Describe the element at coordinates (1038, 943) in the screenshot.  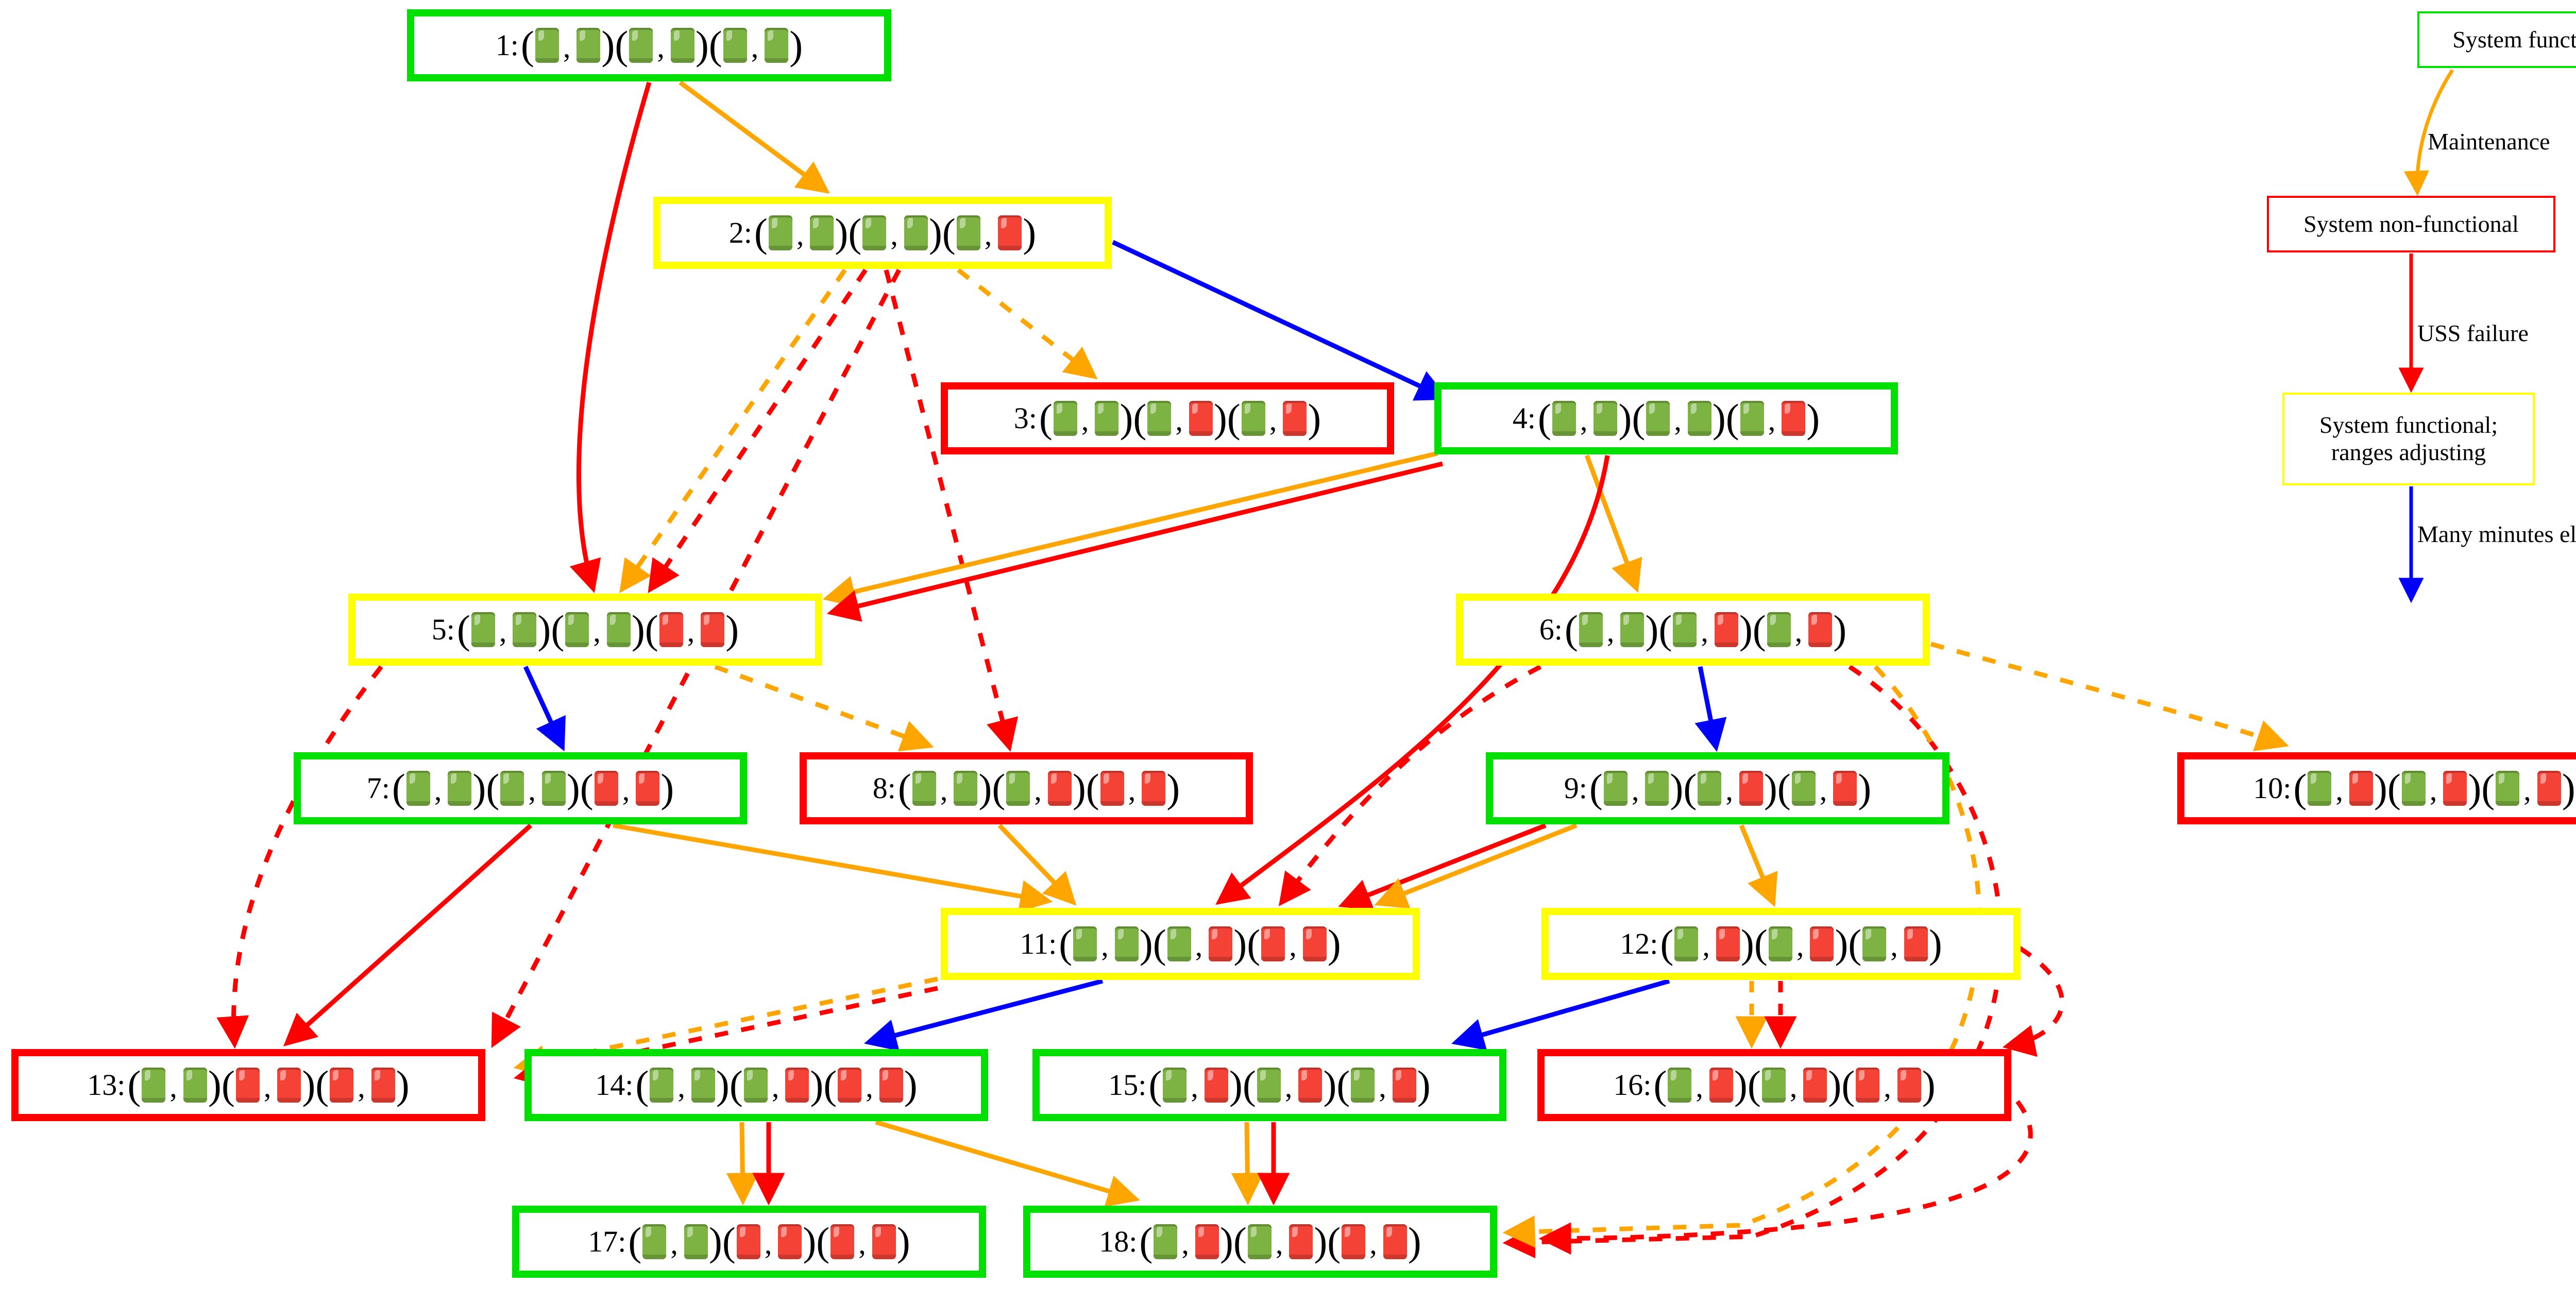
I see `state-node-label: 11:` at that location.